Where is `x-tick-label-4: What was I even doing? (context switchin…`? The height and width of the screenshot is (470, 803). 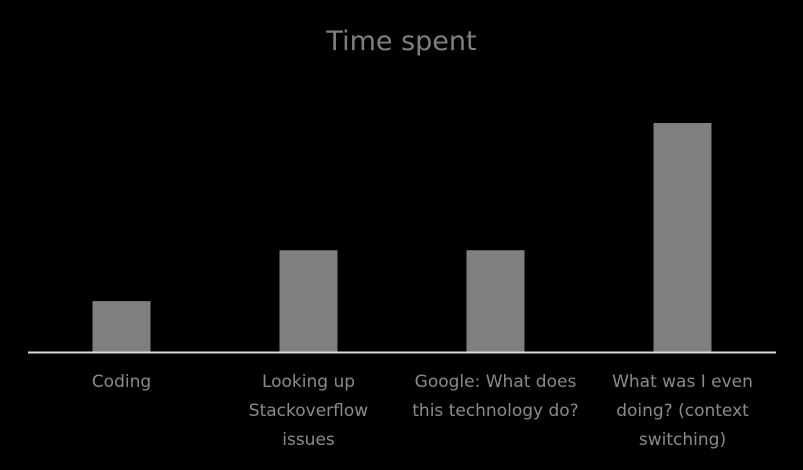 x-tick-label-4: What was I even doing? (context switchin… is located at coordinates (682, 411).